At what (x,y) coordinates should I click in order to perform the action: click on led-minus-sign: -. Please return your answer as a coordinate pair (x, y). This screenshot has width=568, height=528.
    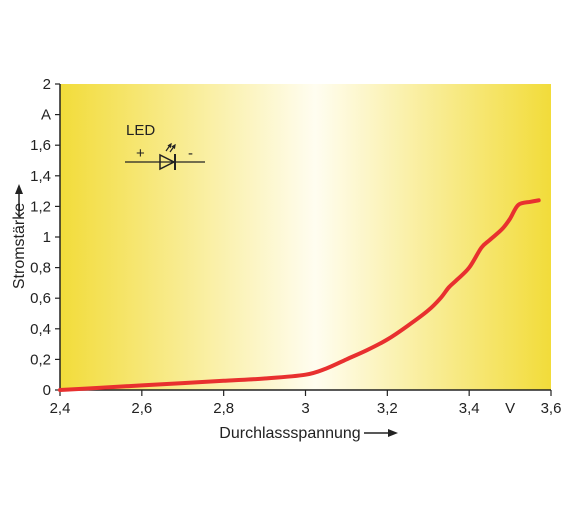
    Looking at the image, I should click on (190, 153).